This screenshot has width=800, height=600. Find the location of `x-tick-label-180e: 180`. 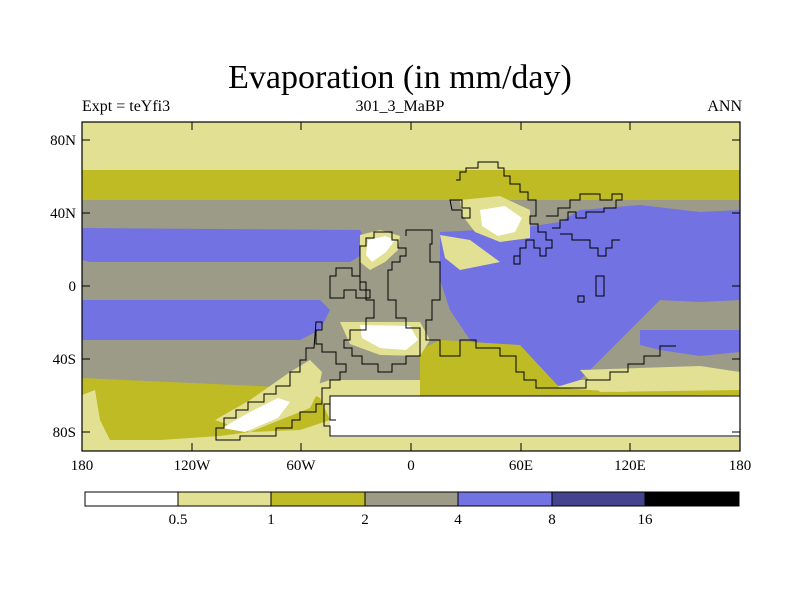

x-tick-label-180e: 180 is located at coordinates (740, 466).